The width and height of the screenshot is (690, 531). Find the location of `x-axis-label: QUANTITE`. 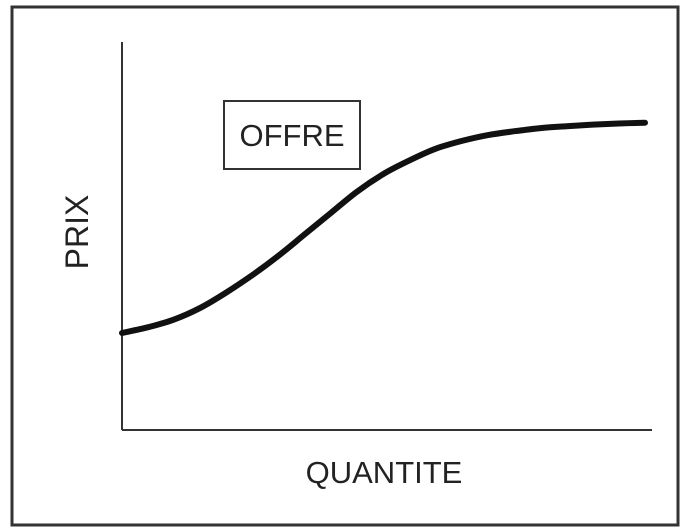

x-axis-label: QUANTITE is located at coordinates (384, 472).